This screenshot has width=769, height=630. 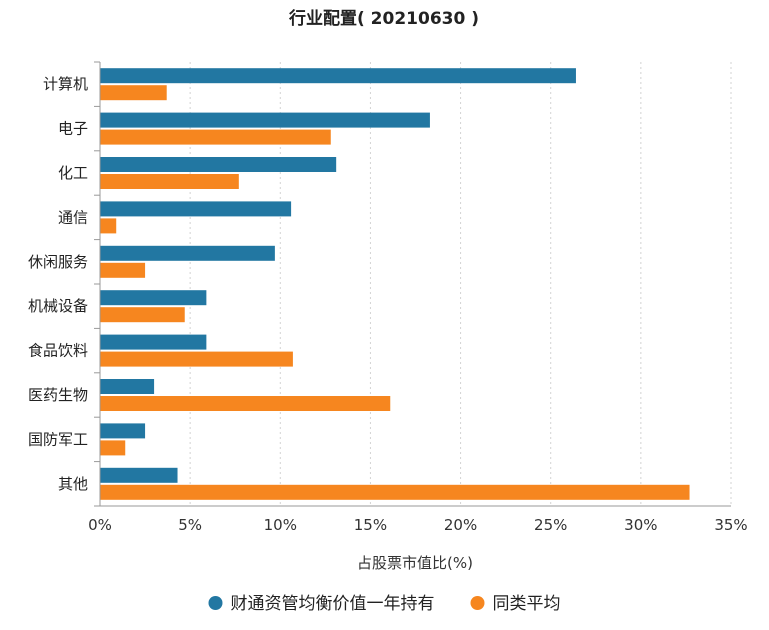 I want to click on x-tick-label: 30%, so click(x=640, y=525).